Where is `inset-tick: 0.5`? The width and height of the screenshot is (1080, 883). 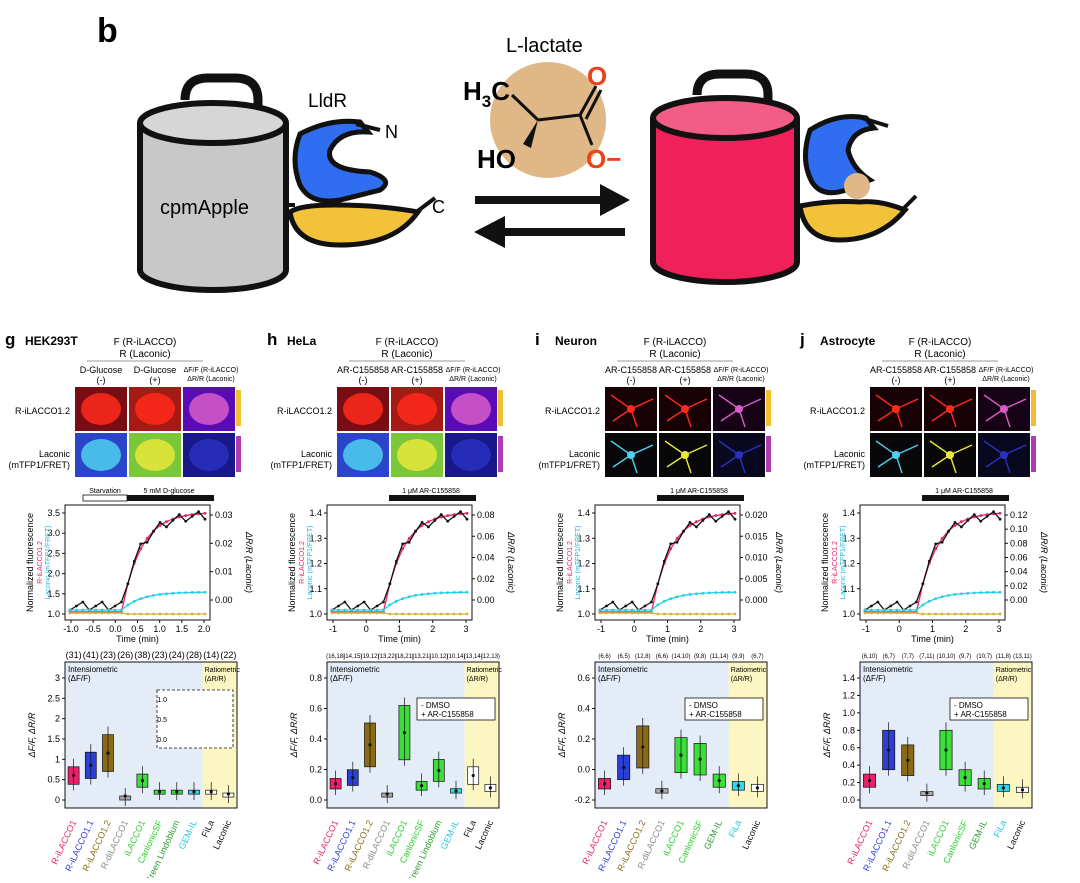
inset-tick: 0.5 is located at coordinates (162, 720).